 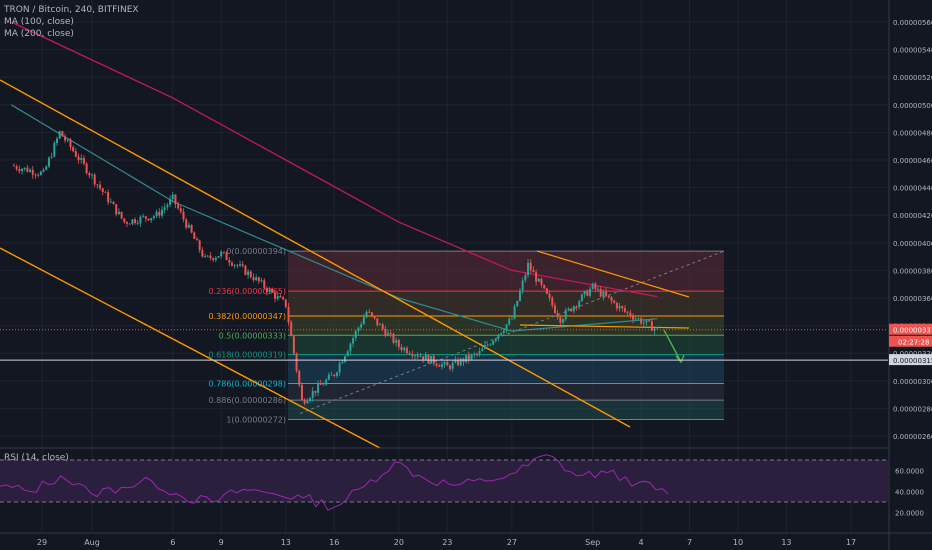 I want to click on fib-level-label: 0.886(0.00000286), so click(x=248, y=400).